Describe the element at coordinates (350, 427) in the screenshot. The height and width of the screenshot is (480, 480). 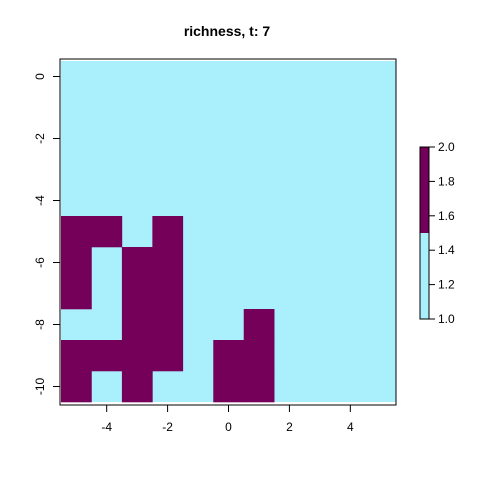
I see `x-tick-label: 4` at that location.